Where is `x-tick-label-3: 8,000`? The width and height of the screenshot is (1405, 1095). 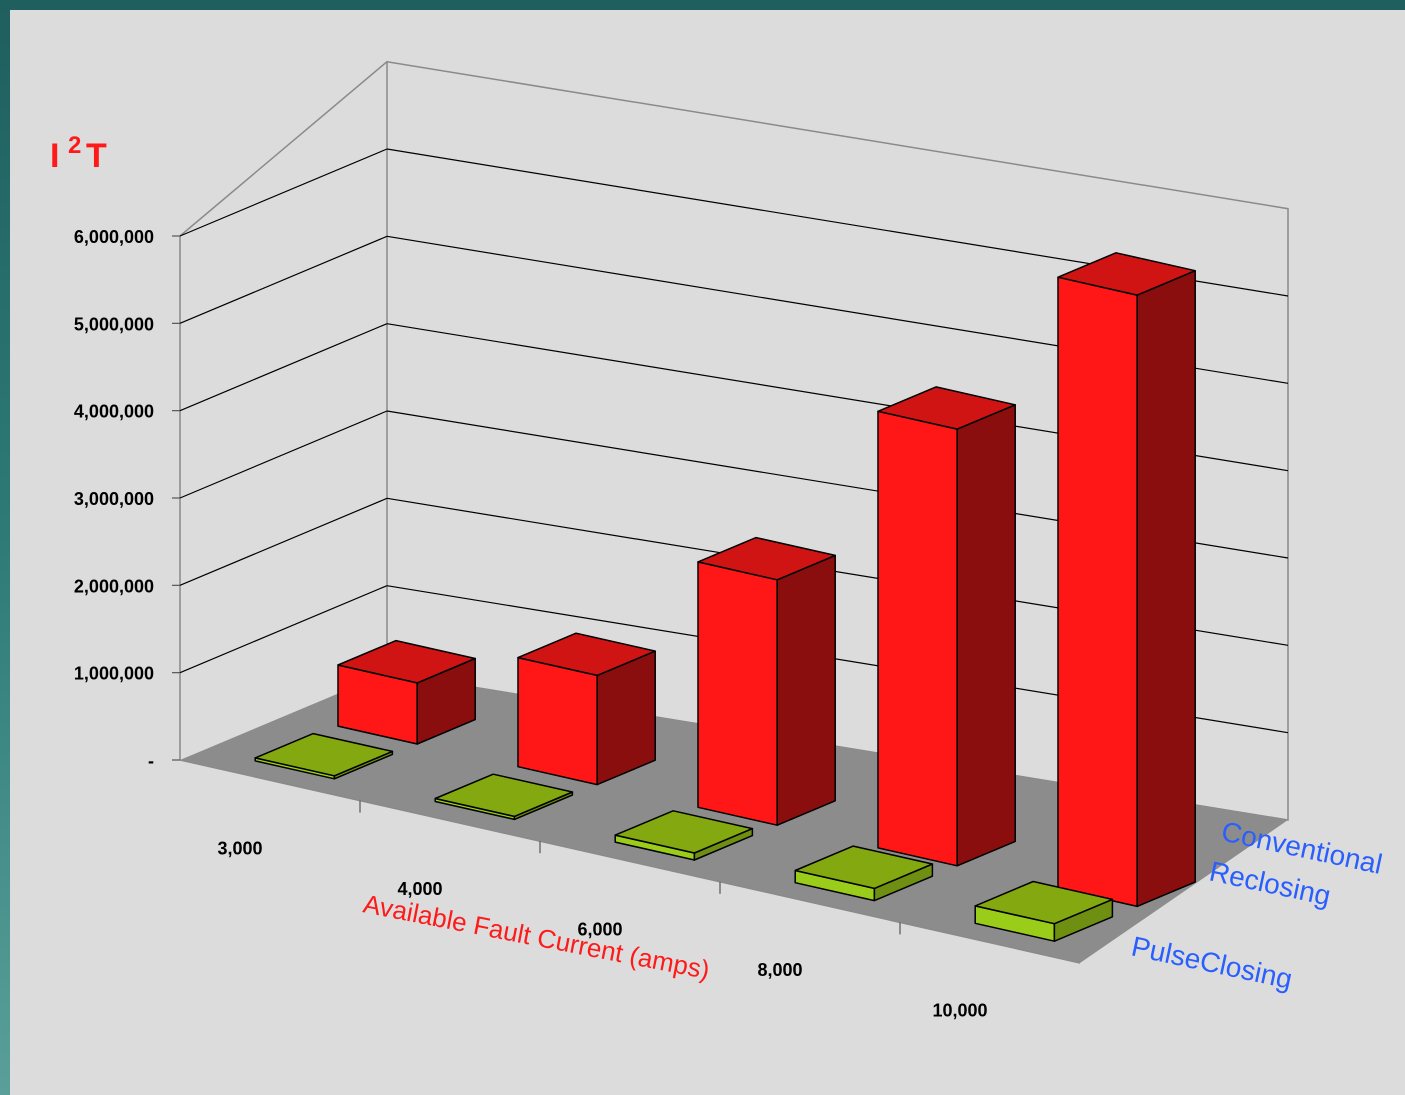
x-tick-label-3: 8,000 is located at coordinates (779, 970).